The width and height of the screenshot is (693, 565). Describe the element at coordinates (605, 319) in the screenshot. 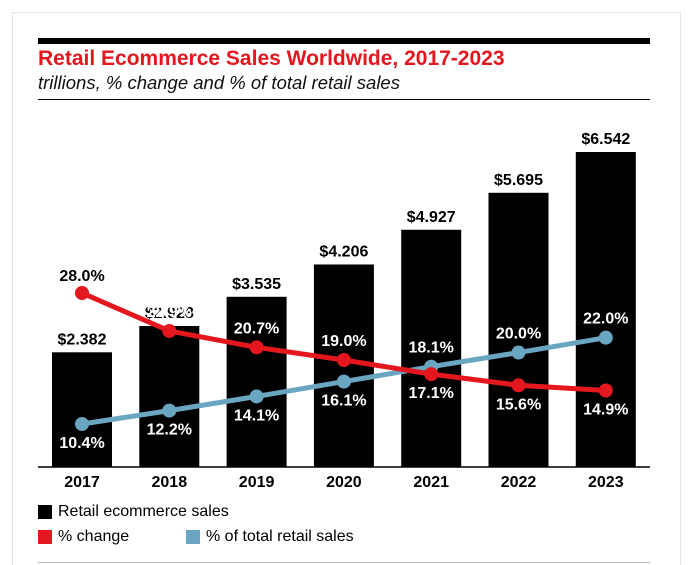

I see `label-share-2023: 22.0%` at that location.